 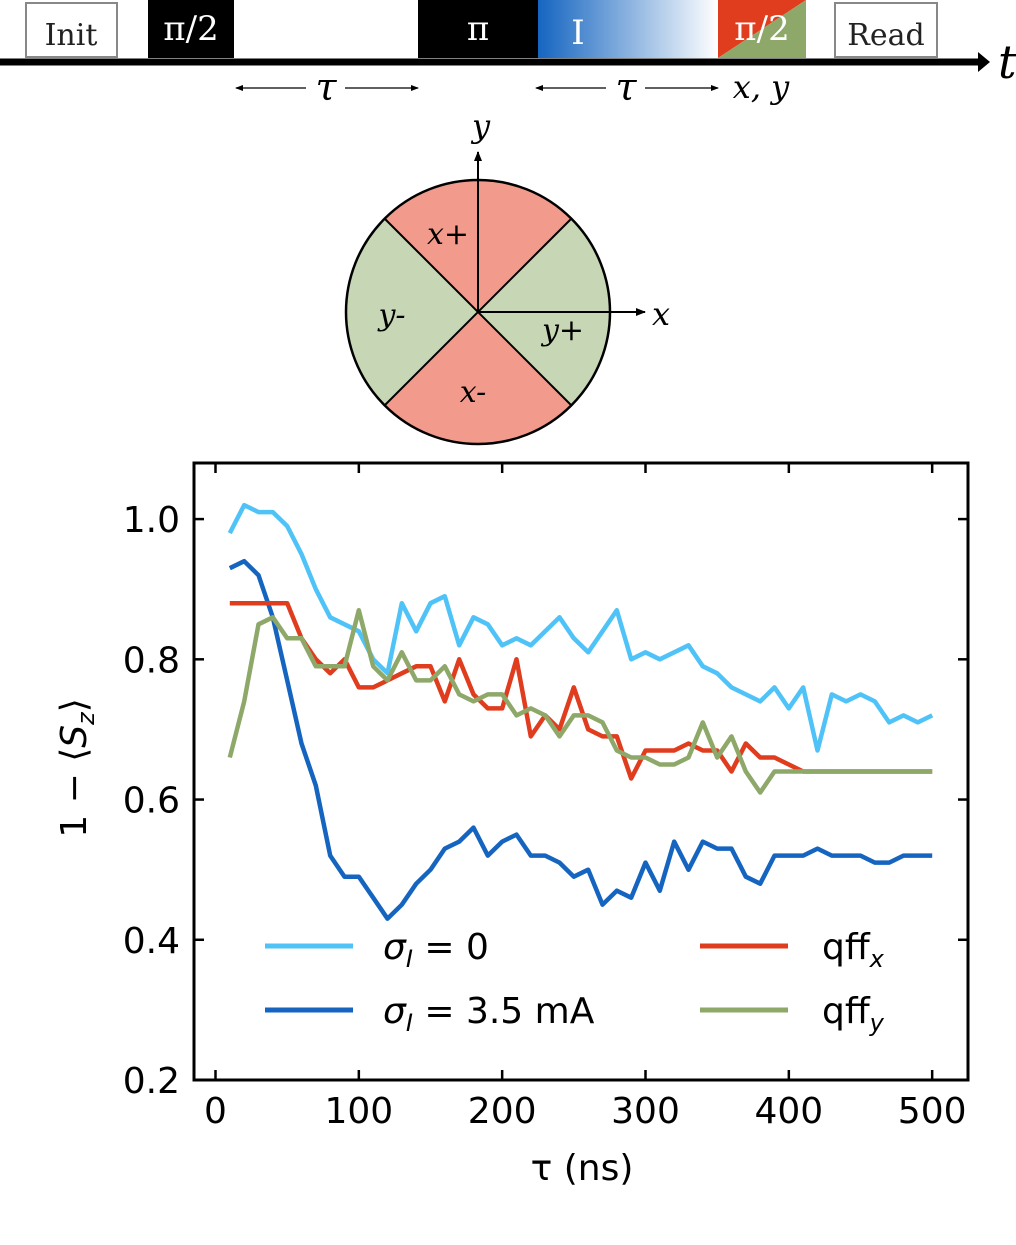 What do you see at coordinates (788, 1111) in the screenshot?
I see `x-tick-label: 400` at bounding box center [788, 1111].